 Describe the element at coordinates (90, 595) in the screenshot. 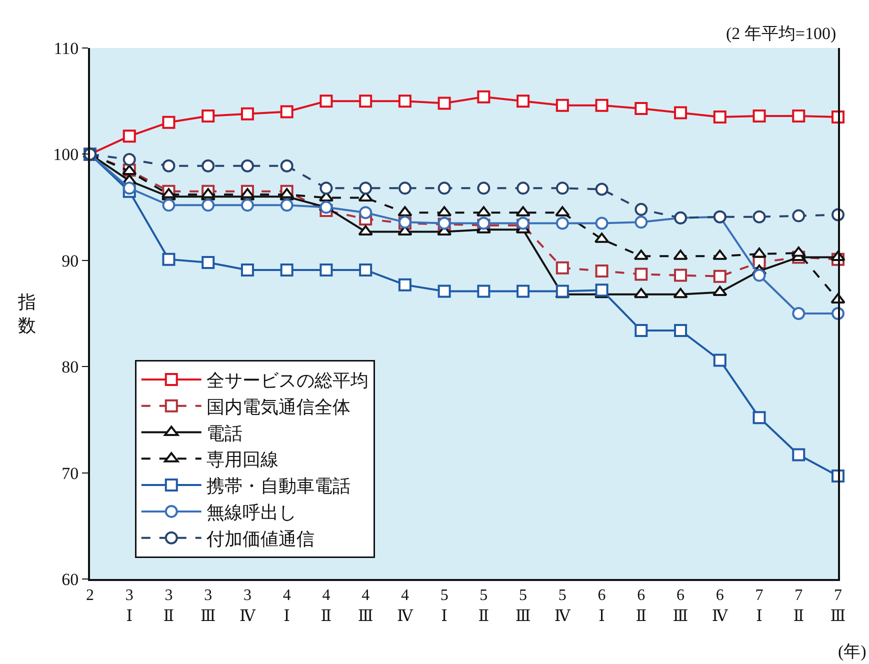

I see `x-tick-label: 2` at that location.